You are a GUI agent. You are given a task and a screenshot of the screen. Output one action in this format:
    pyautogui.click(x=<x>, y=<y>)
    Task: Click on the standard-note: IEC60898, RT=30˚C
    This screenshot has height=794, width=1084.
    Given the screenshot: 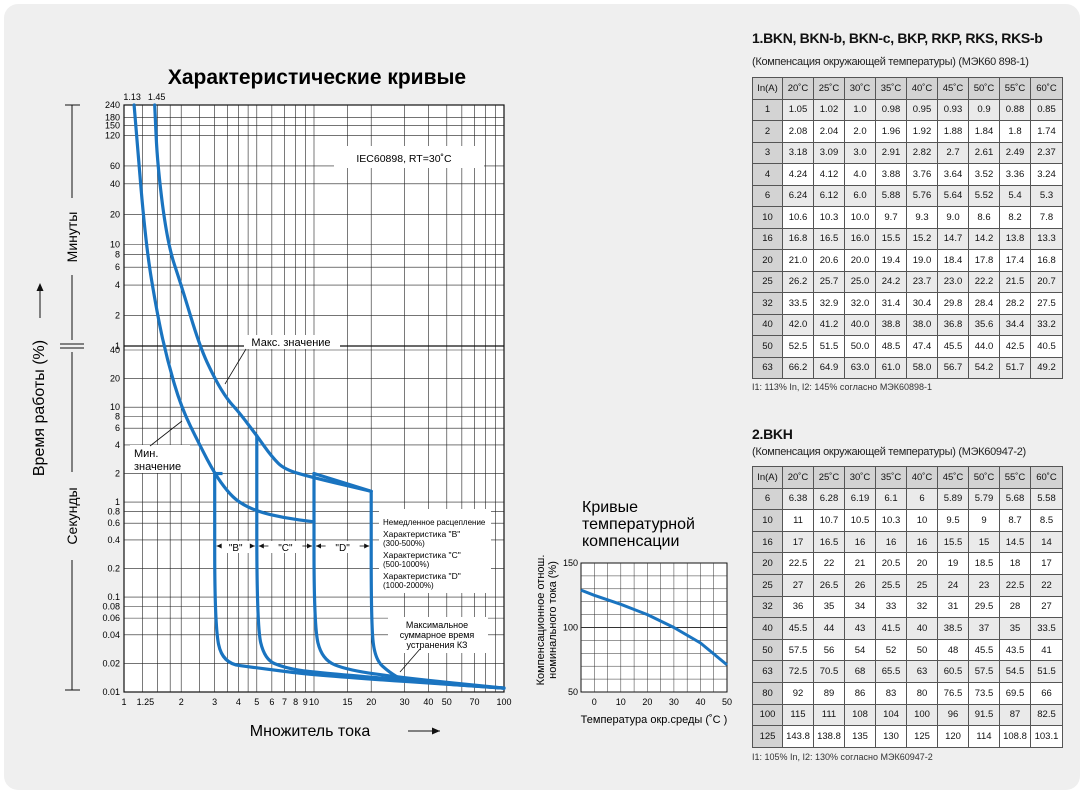 What is the action you would take?
    pyautogui.click(x=404, y=159)
    